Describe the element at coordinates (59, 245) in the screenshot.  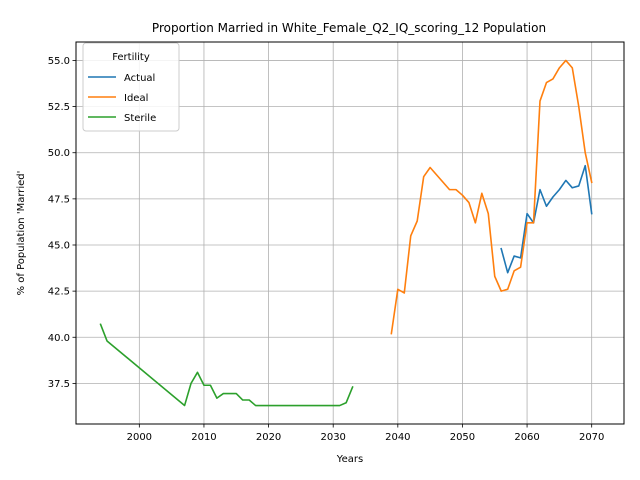
I see `y-tick-label: 45.0` at that location.